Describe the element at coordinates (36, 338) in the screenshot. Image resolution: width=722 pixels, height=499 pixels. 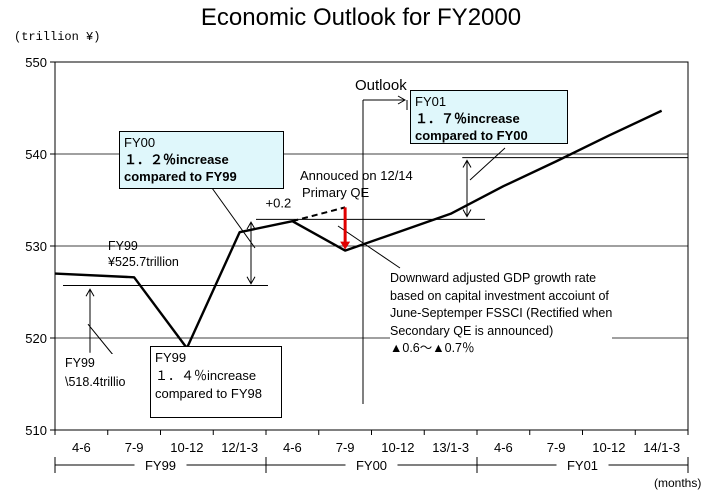
I see `y-tick-label: 520` at that location.